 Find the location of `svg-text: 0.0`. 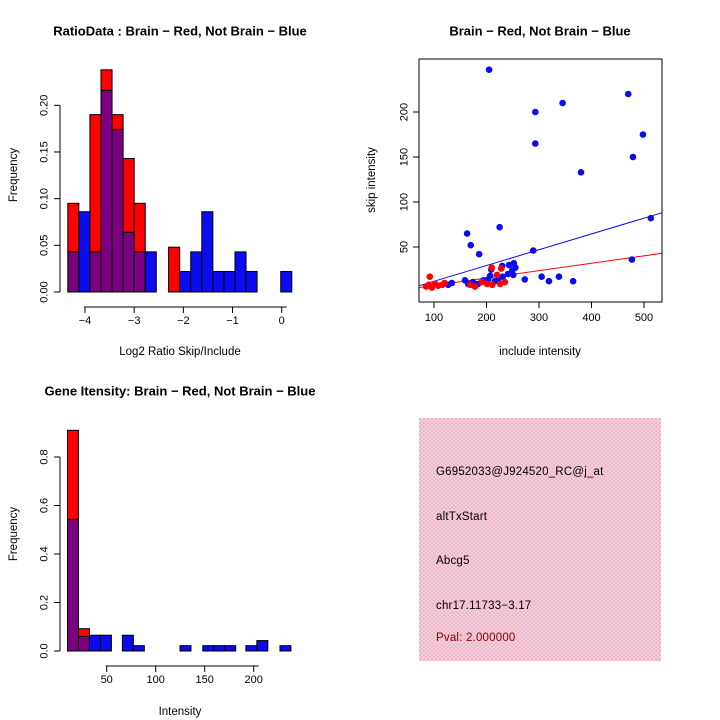

svg-text: 0.0 is located at coordinates (45, 650).